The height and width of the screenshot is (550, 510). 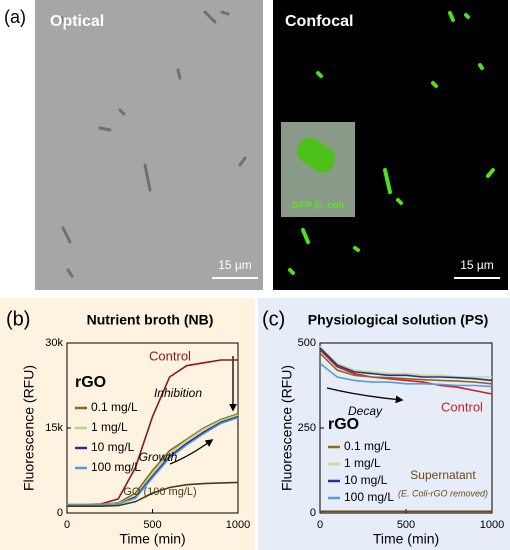 What do you see at coordinates (158, 457) in the screenshot?
I see `annotation: Growth` at bounding box center [158, 457].